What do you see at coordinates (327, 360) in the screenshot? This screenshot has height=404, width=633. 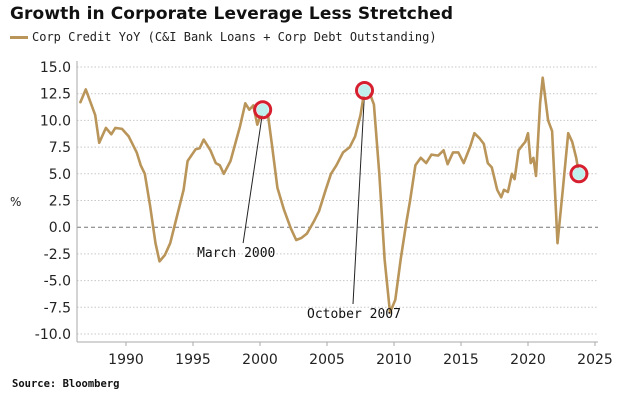 I see `x-tick-label: 2005` at bounding box center [327, 360].